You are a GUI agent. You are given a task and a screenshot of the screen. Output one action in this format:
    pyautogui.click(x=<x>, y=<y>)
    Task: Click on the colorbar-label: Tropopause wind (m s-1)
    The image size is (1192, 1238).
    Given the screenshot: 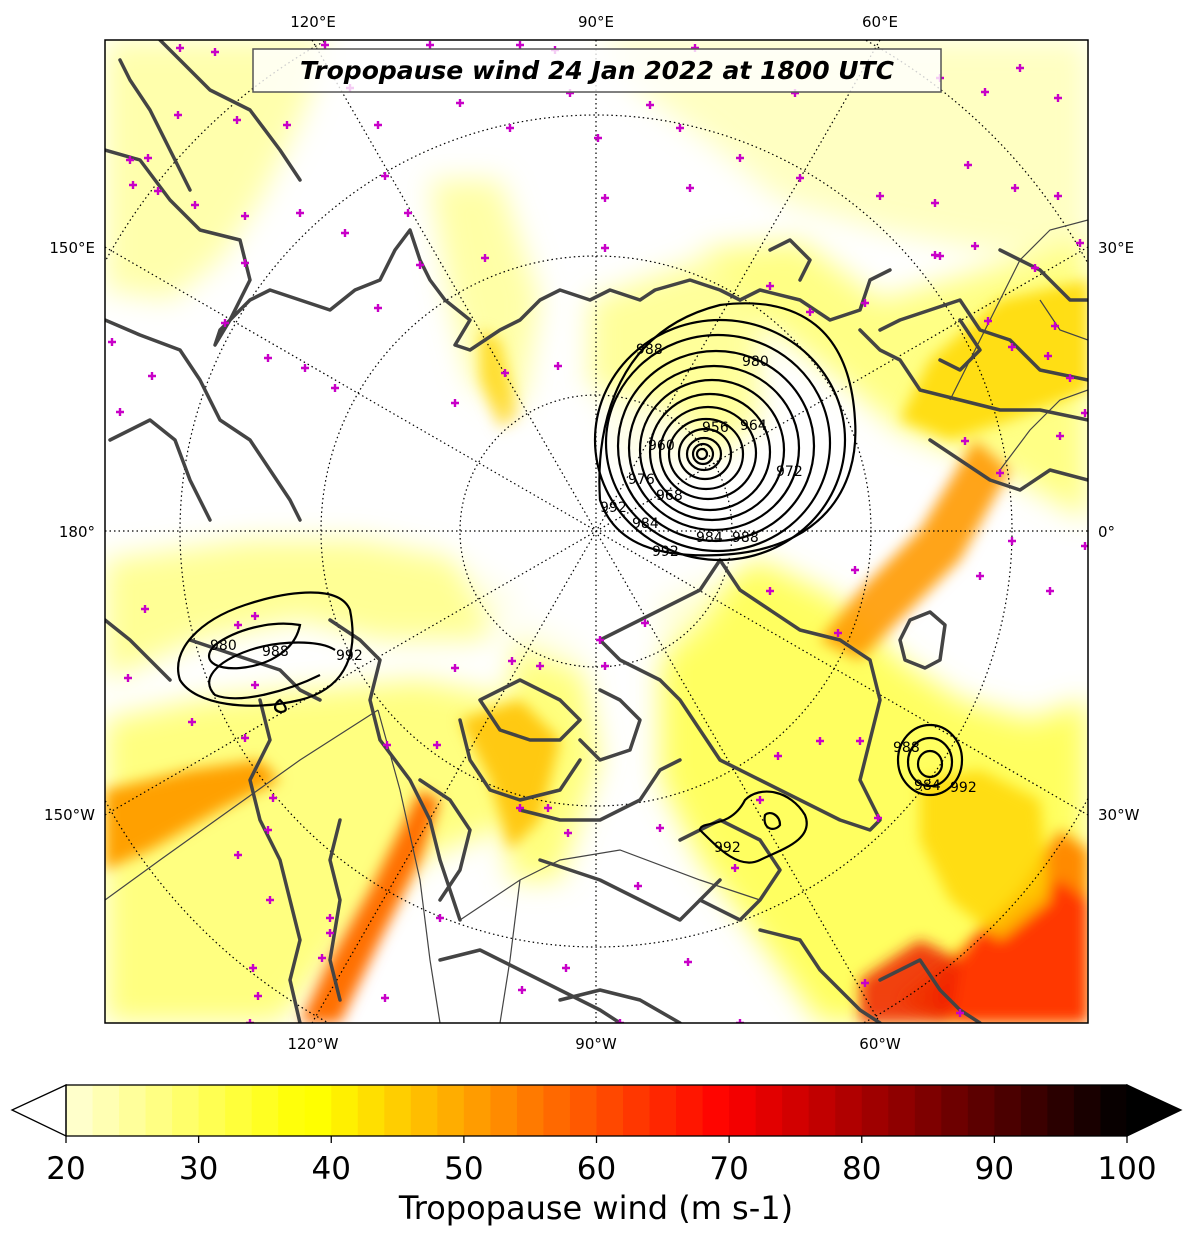 What is the action you would take?
    pyautogui.click(x=595, y=1208)
    